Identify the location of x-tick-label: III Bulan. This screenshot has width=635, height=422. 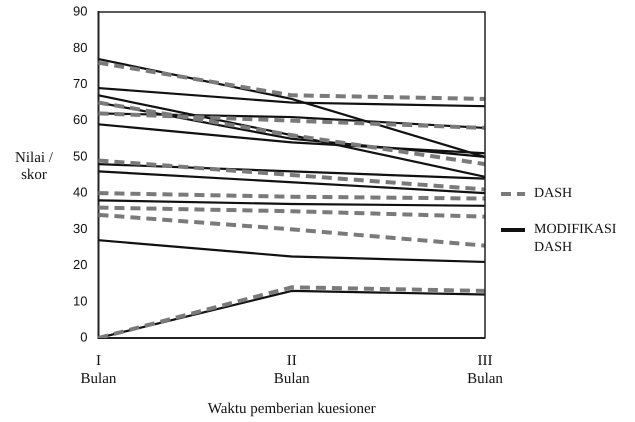
(485, 369).